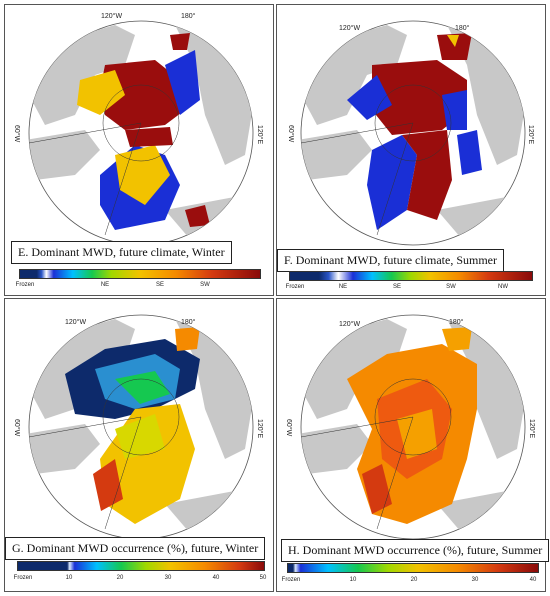 The image size is (550, 596). I want to click on colorbar-tick: 50, so click(263, 578).